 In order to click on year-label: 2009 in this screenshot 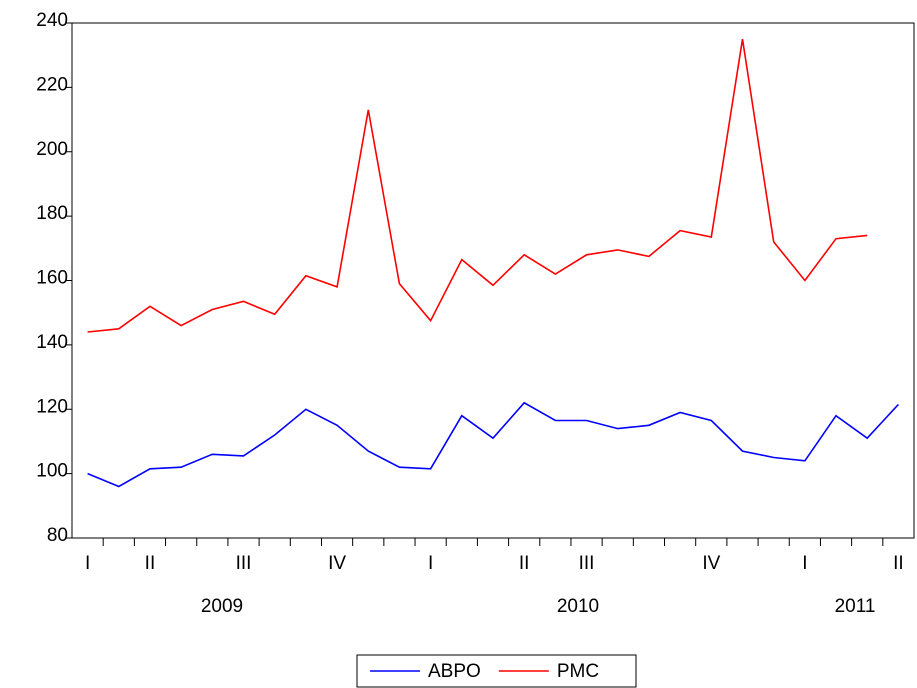, I will do `click(222, 606)`.